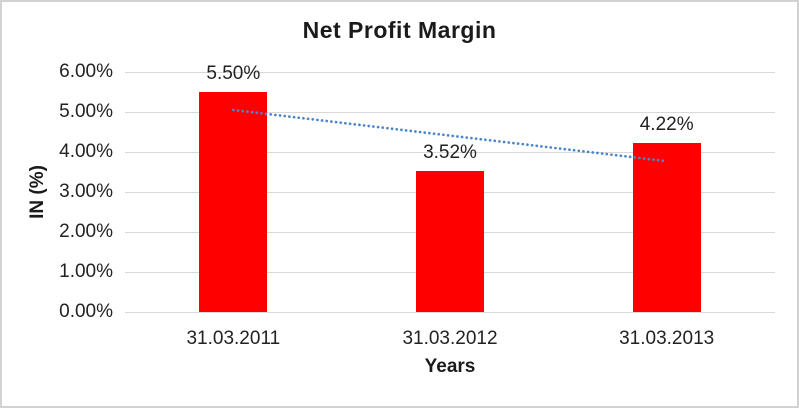  Describe the element at coordinates (86, 71) in the screenshot. I see `y-axis-tick-label: 6.00%` at that location.